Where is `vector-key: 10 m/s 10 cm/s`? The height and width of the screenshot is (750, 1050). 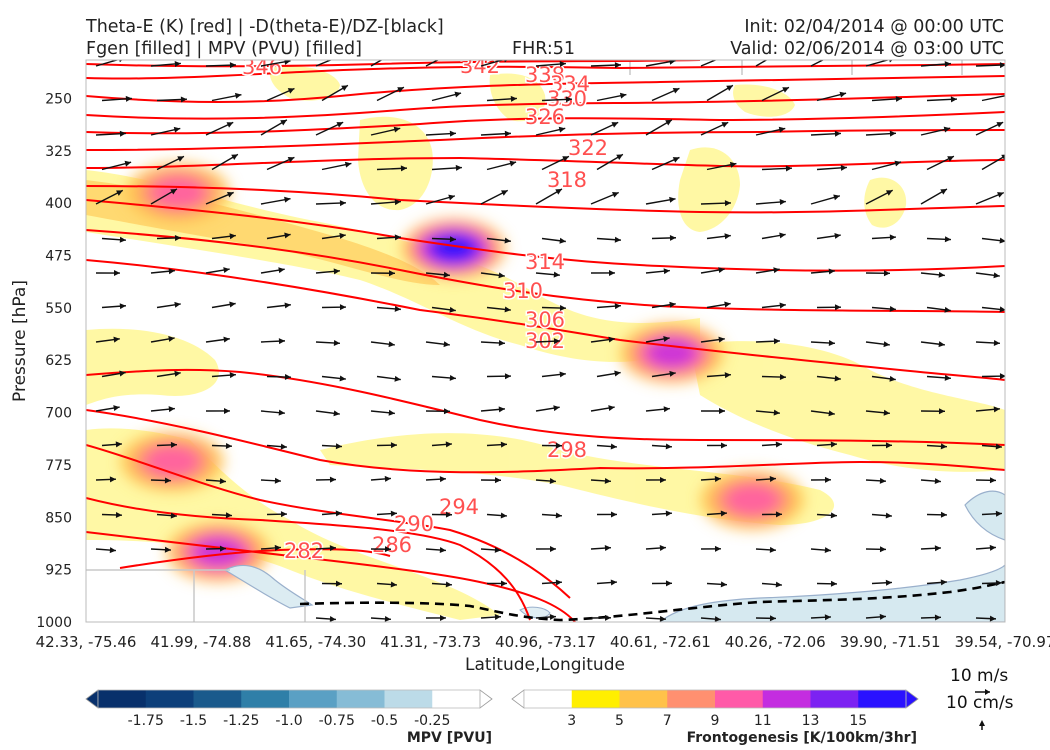 vector-key: 10 m/s 10 cm/s is located at coordinates (980, 698).